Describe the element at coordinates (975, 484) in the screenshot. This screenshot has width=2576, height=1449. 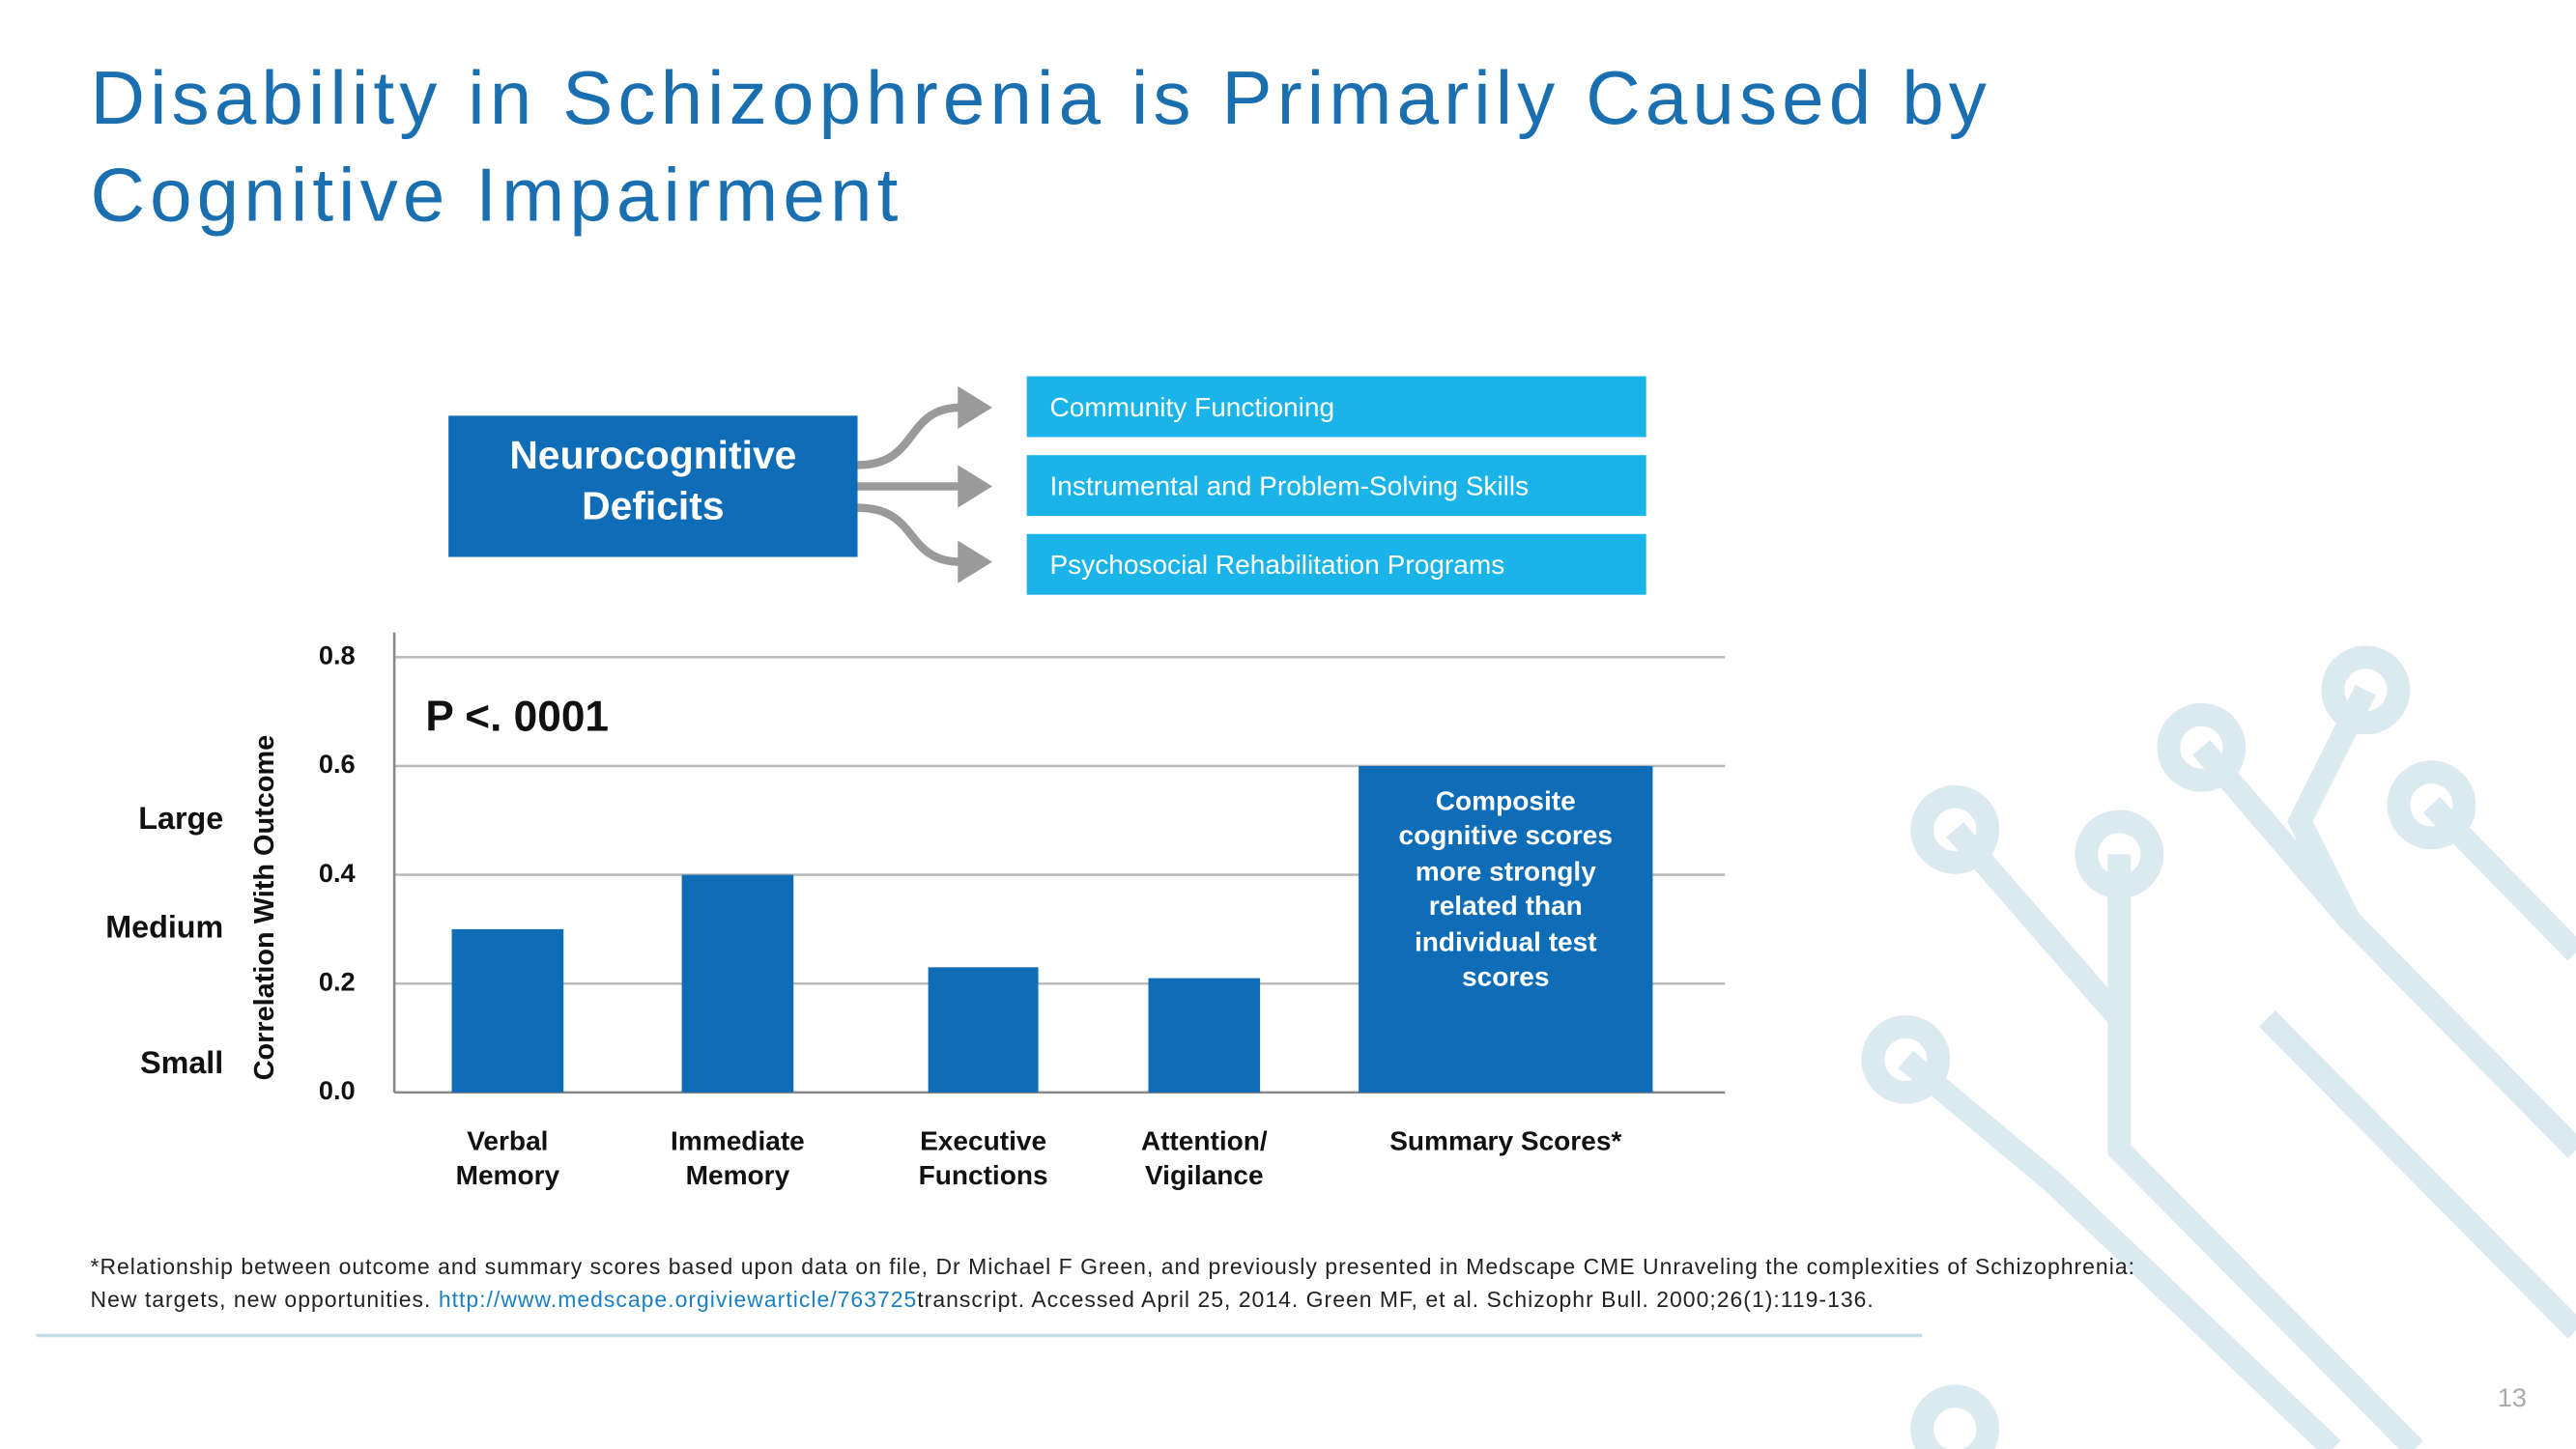
I see `arrowheads` at that location.